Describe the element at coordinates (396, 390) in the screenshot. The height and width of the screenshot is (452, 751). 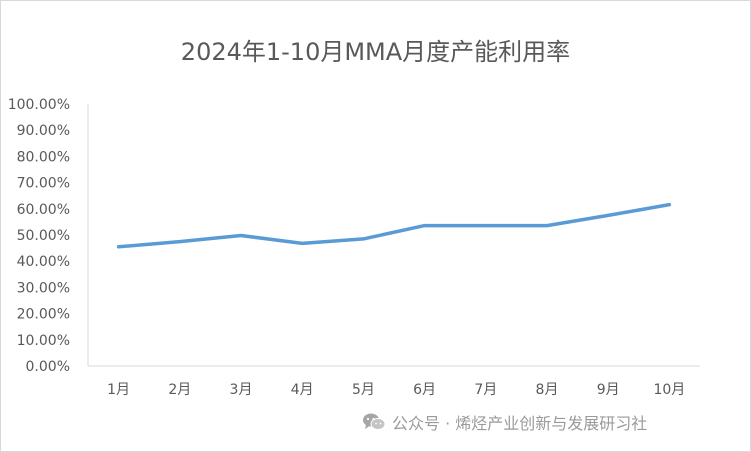
I see `x-tick-labels: 1月 2月 3月 4月 5月 6月 7月 8月 9月 10月` at that location.